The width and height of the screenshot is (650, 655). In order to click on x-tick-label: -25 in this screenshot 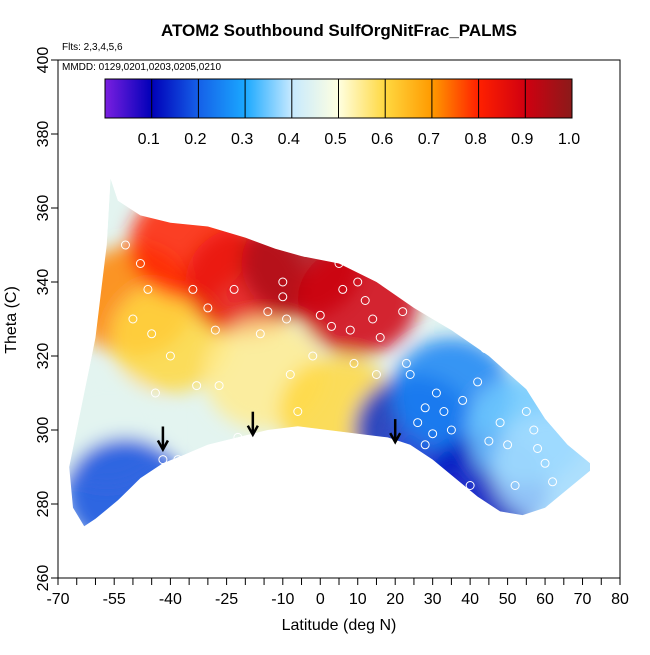, I will do `click(226, 599)`.